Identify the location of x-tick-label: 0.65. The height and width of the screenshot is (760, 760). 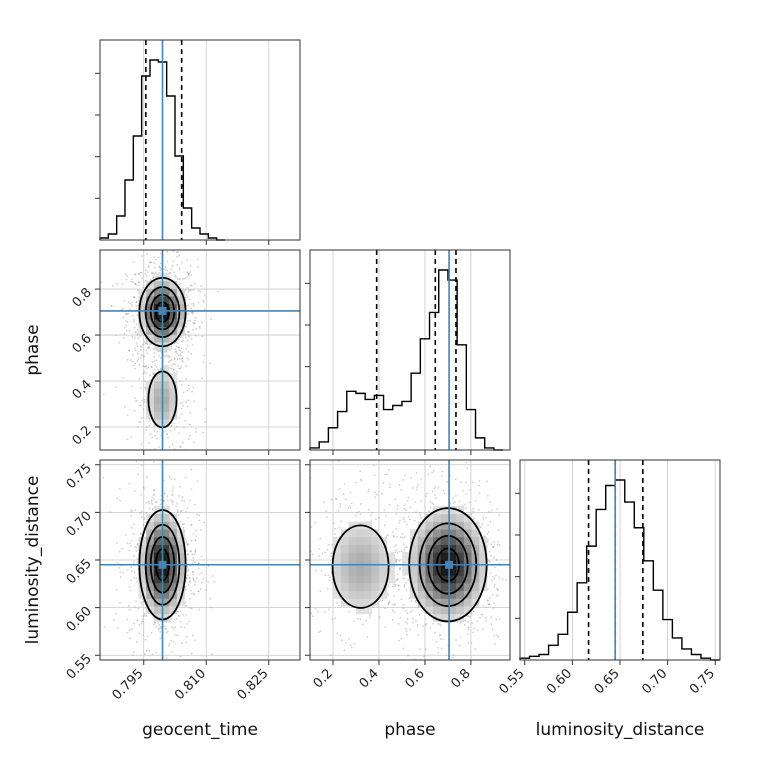
(607, 681).